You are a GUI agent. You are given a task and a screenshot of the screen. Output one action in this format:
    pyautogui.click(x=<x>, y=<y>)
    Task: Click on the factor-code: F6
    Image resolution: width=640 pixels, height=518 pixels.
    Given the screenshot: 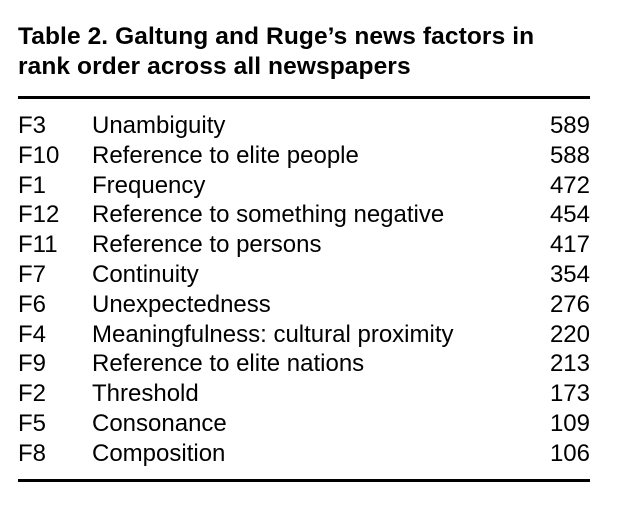 What is the action you would take?
    pyautogui.click(x=32, y=304)
    